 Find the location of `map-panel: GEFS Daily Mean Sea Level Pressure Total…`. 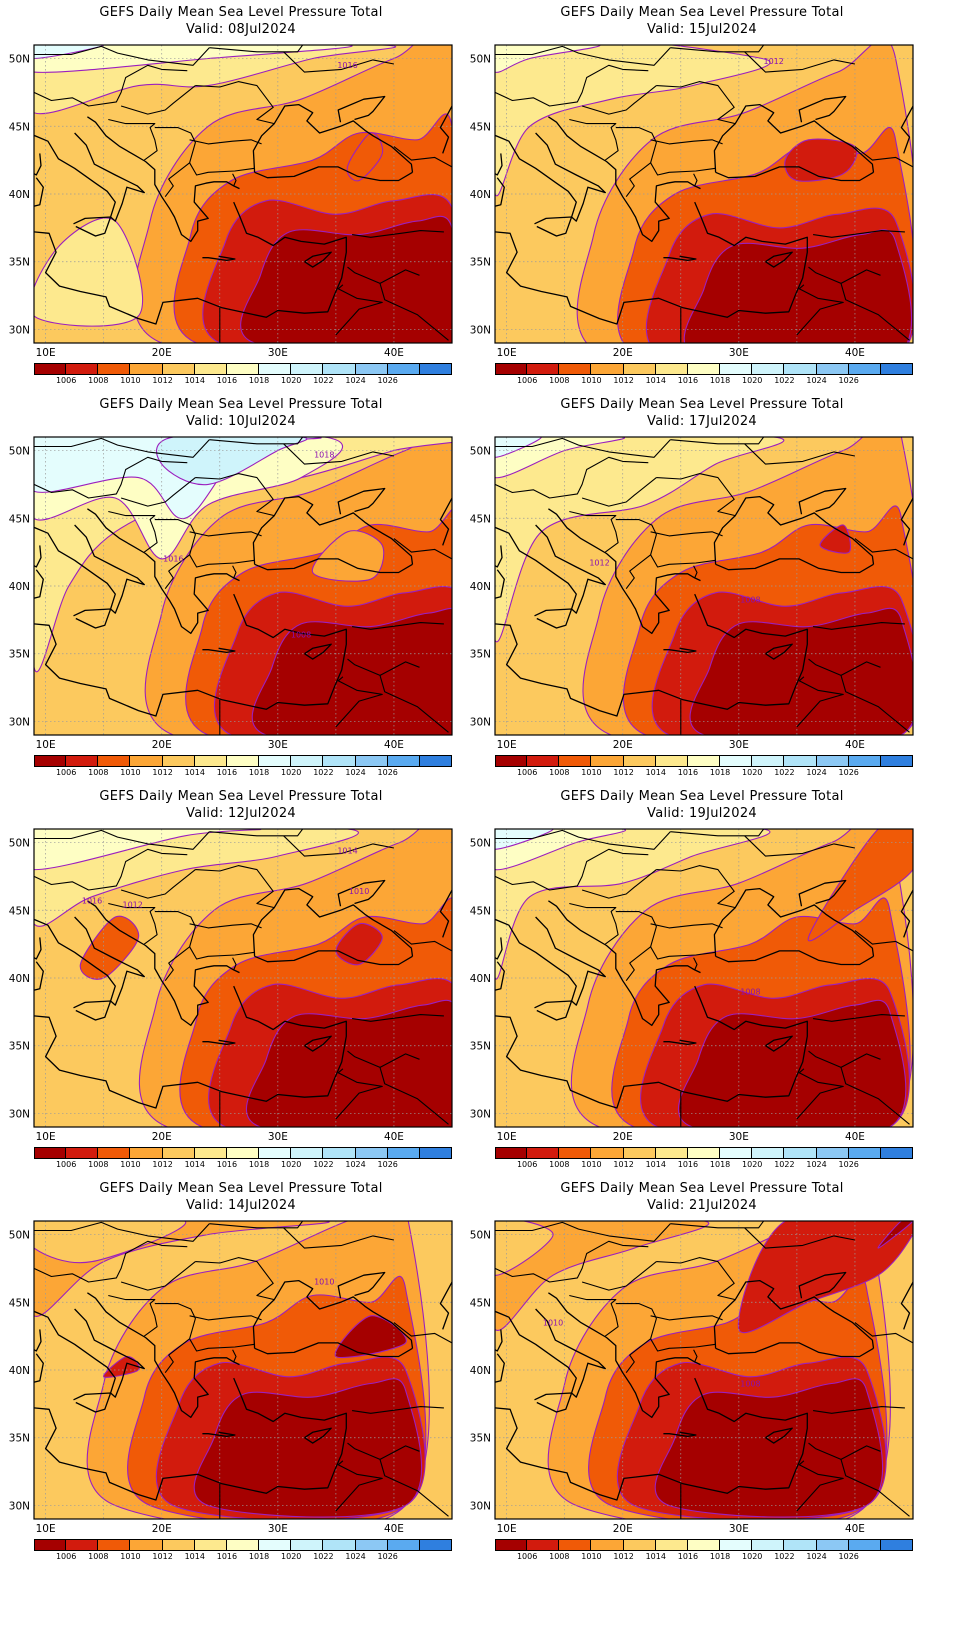

map-panel: GEFS Daily Mean Sea Level Pressure Total… is located at coordinates (702, 989).